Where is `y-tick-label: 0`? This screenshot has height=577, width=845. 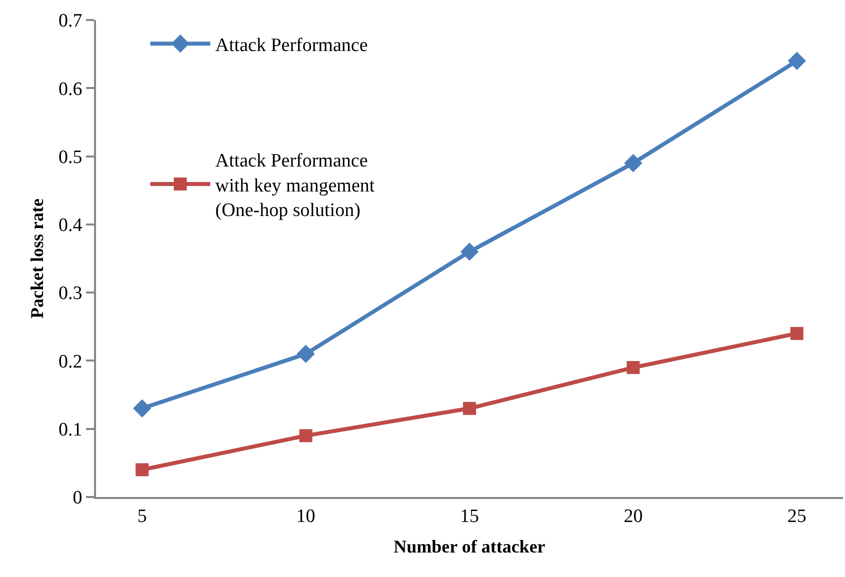 y-tick-label: 0 is located at coordinates (77, 498).